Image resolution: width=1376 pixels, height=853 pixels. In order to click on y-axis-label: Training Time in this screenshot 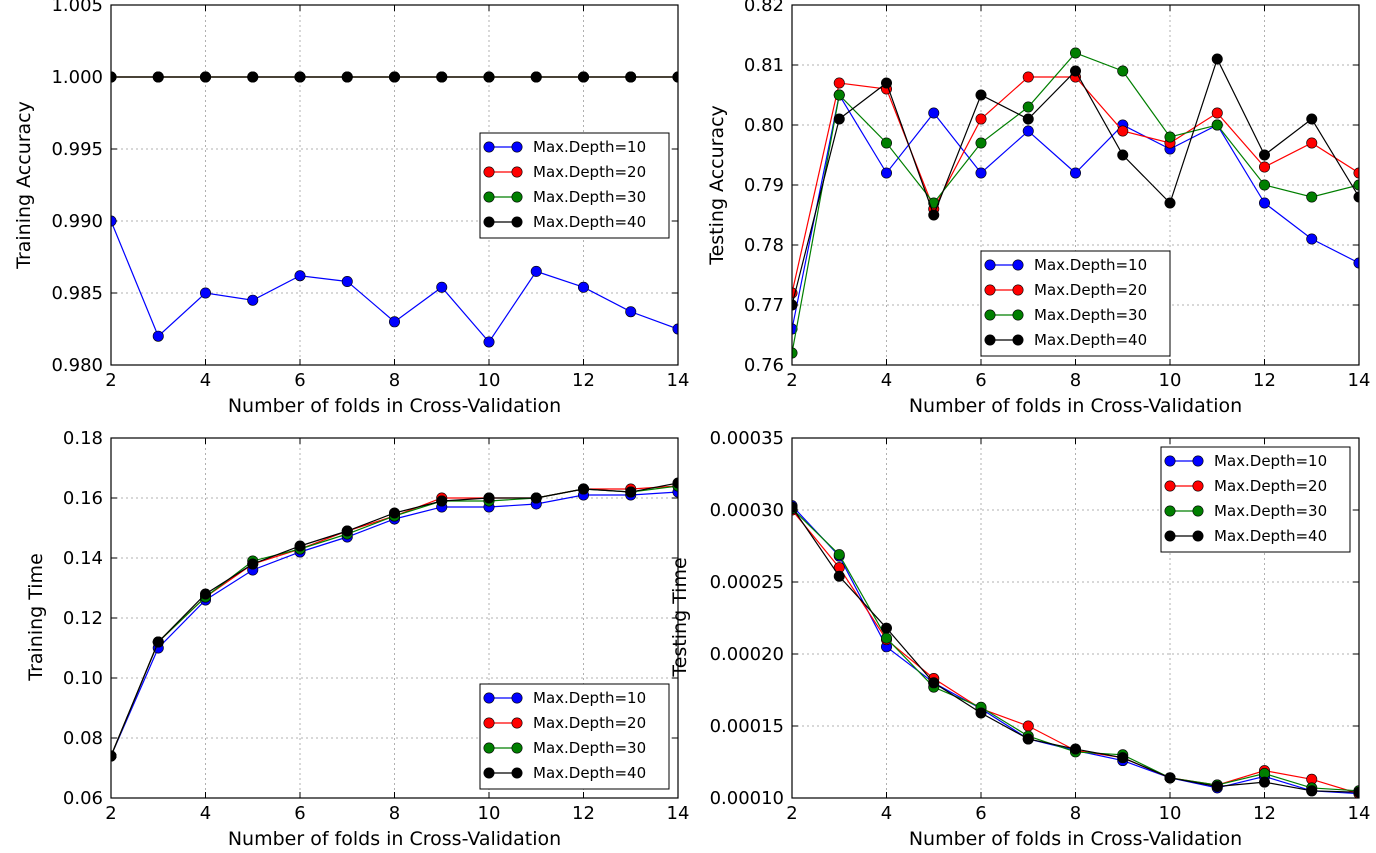, I will do `click(36, 617)`.